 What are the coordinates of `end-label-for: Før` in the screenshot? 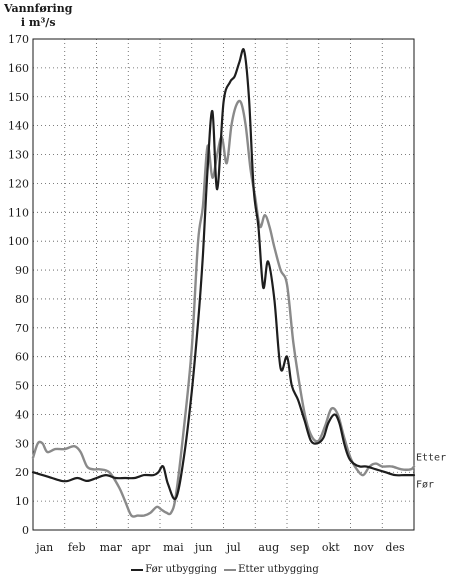 It's located at (425, 484).